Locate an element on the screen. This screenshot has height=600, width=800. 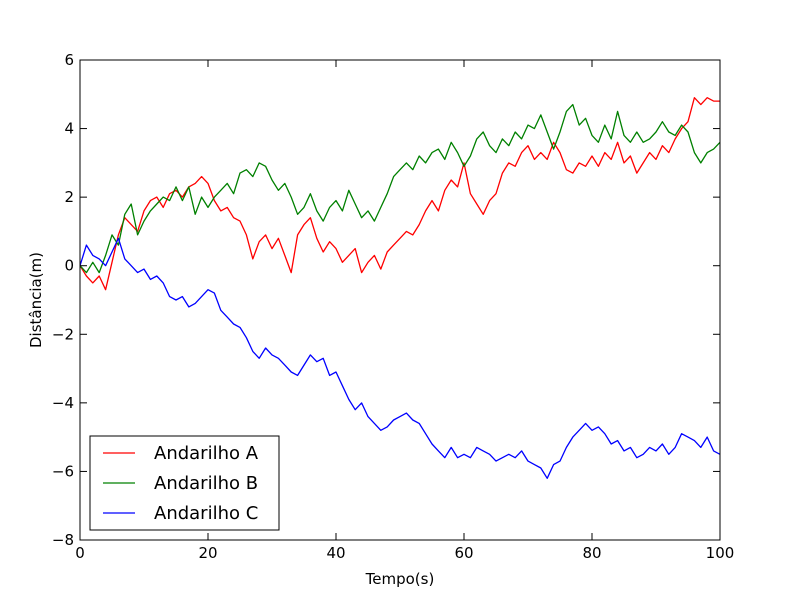
legend-label: Andarilho B is located at coordinates (206, 483).